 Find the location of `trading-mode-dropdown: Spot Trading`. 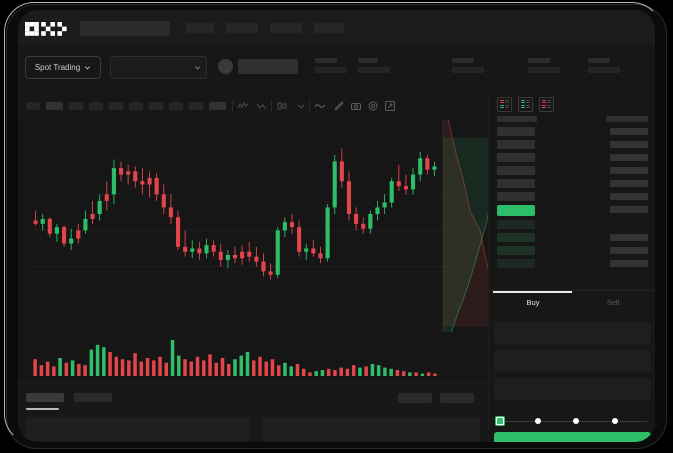

trading-mode-dropdown: Spot Trading is located at coordinates (63, 67).